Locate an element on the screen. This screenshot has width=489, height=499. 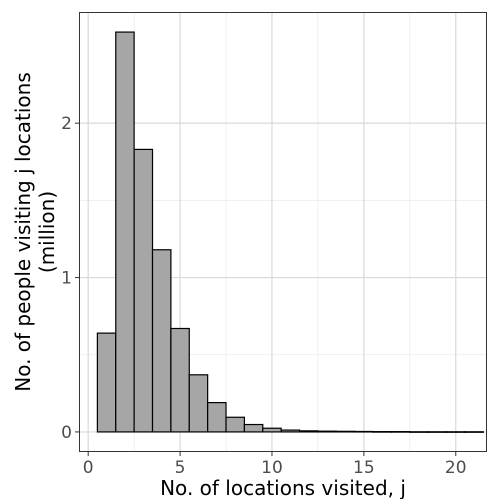
y-tick-label: 0 is located at coordinates (66, 433).